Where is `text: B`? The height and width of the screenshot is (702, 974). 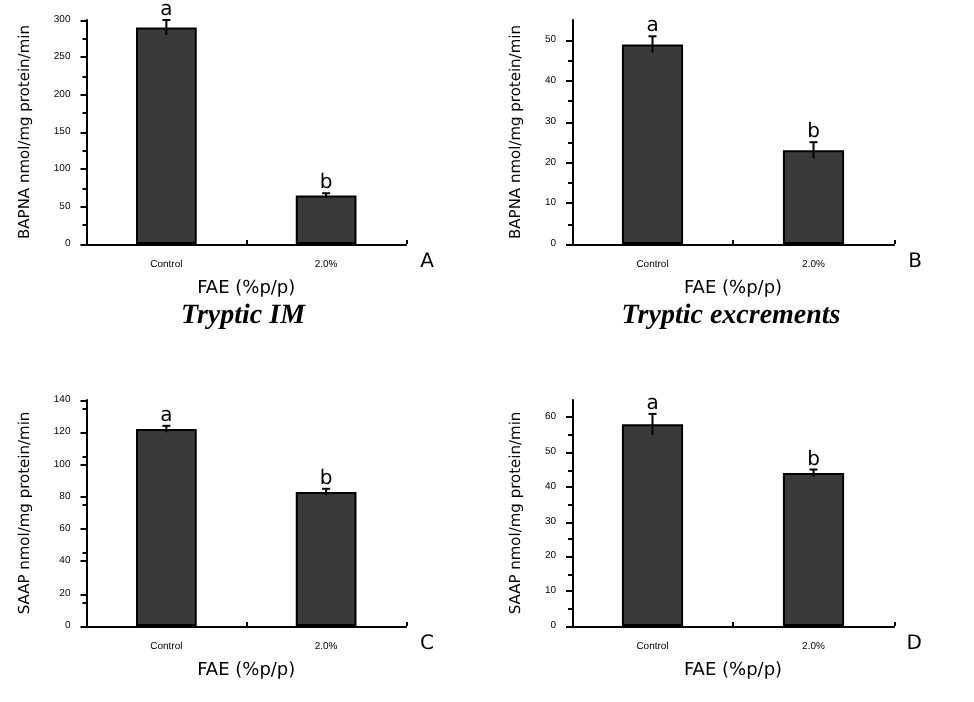 text: B is located at coordinates (915, 262).